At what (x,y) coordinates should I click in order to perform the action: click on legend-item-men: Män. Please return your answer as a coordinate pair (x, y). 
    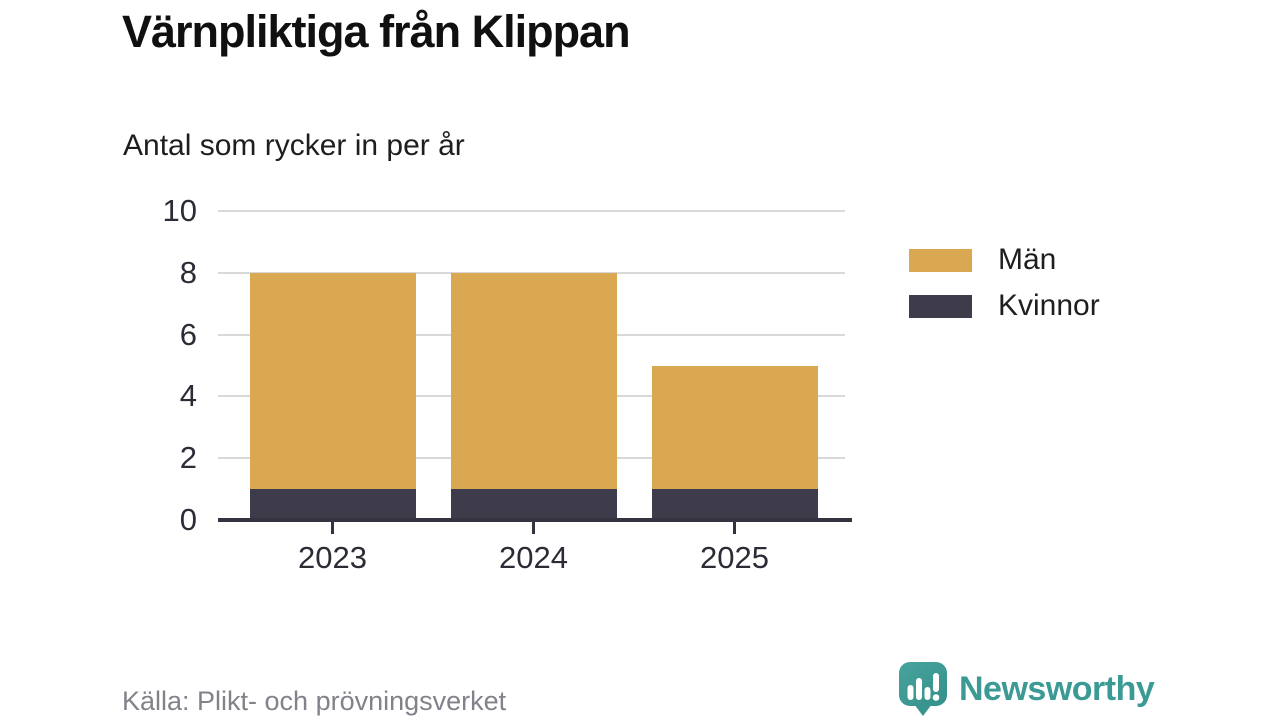
    Looking at the image, I should click on (1004, 260).